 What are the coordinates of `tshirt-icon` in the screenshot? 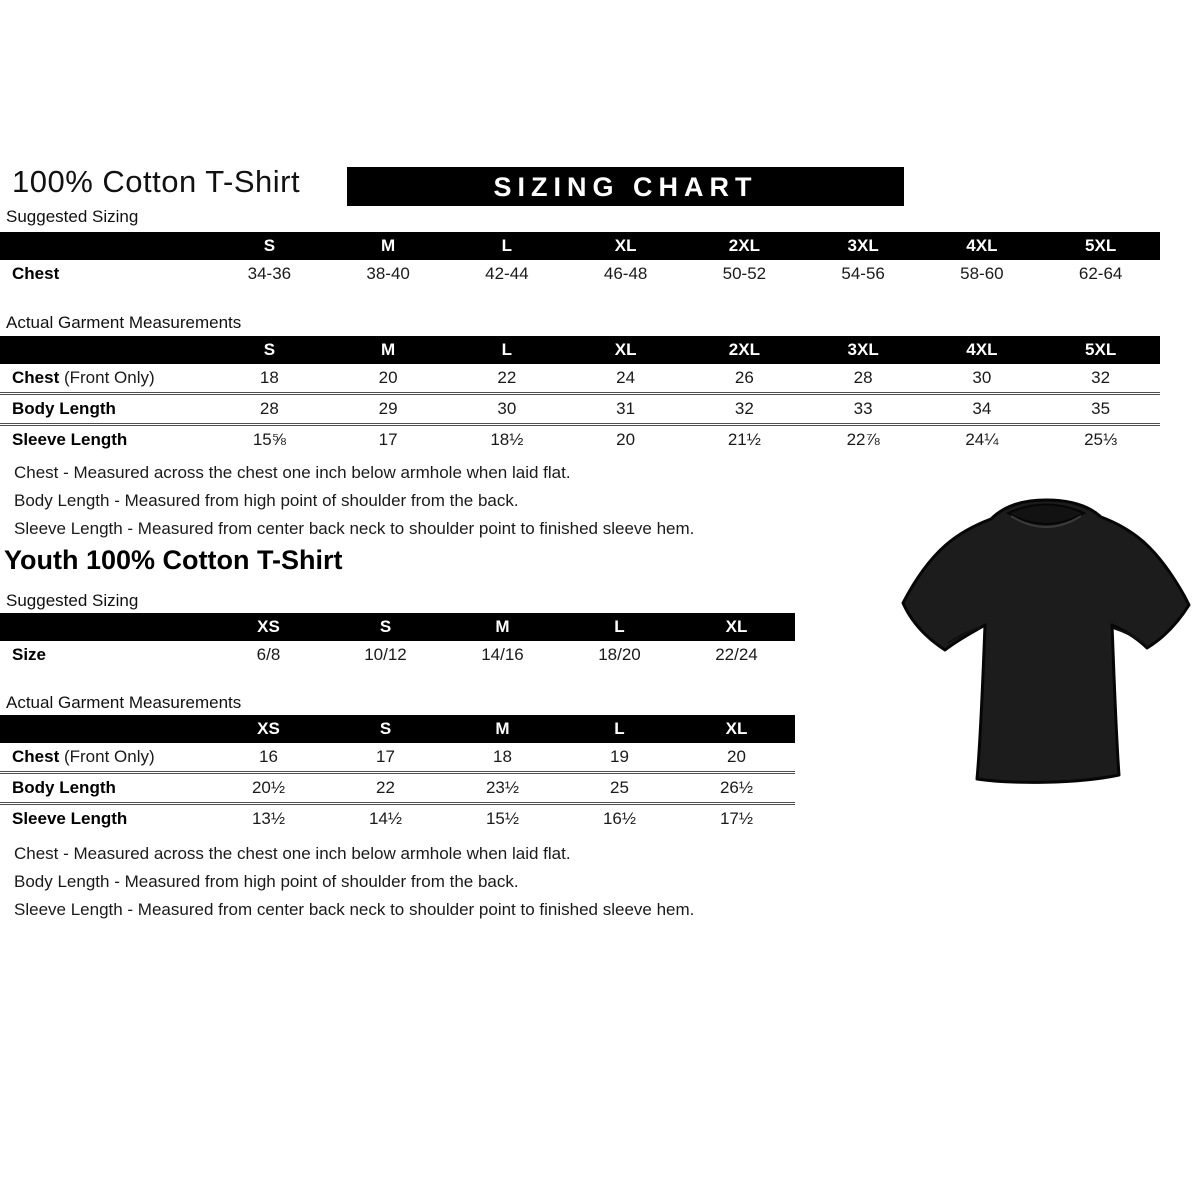 It's located at (1046, 641).